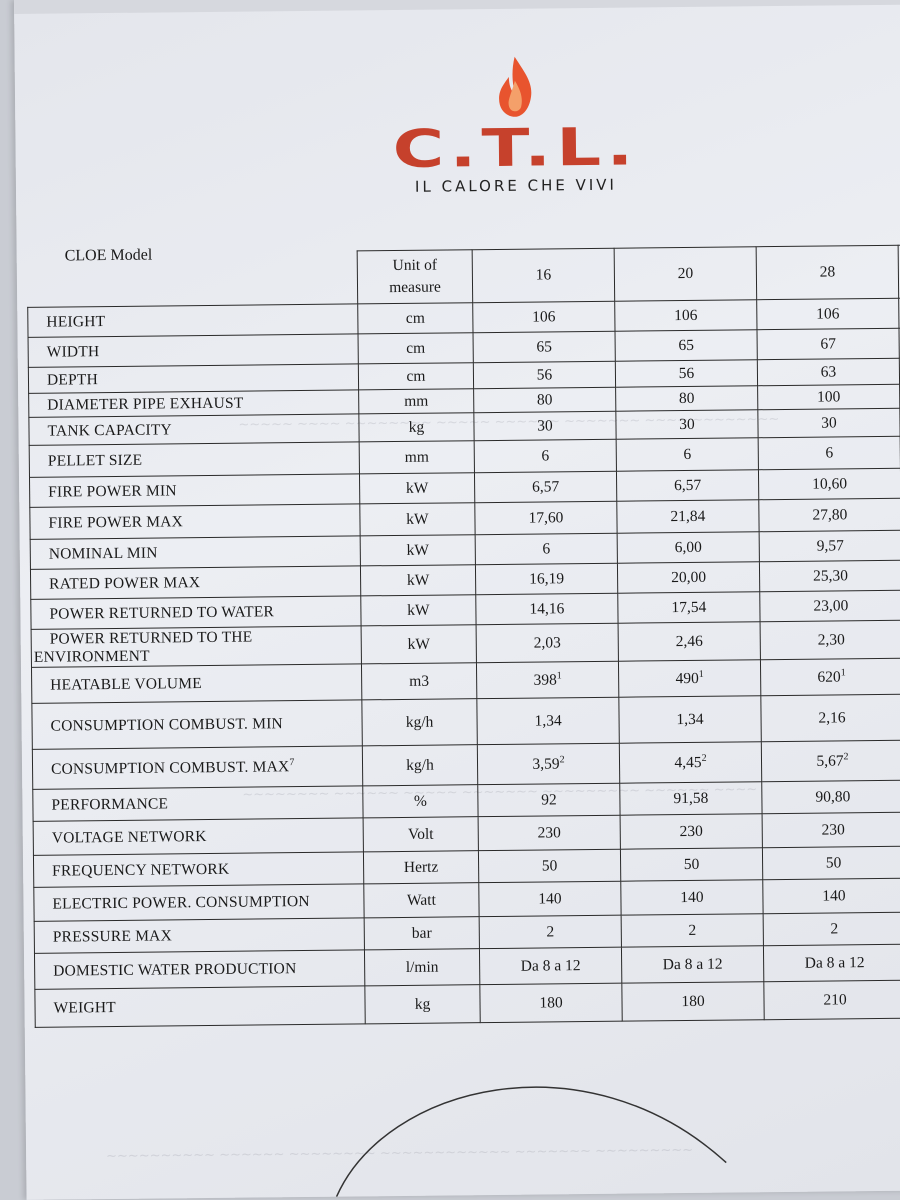 The height and width of the screenshot is (1200, 900). Describe the element at coordinates (692, 964) in the screenshot. I see `value-text: Da 8 a 12` at that location.